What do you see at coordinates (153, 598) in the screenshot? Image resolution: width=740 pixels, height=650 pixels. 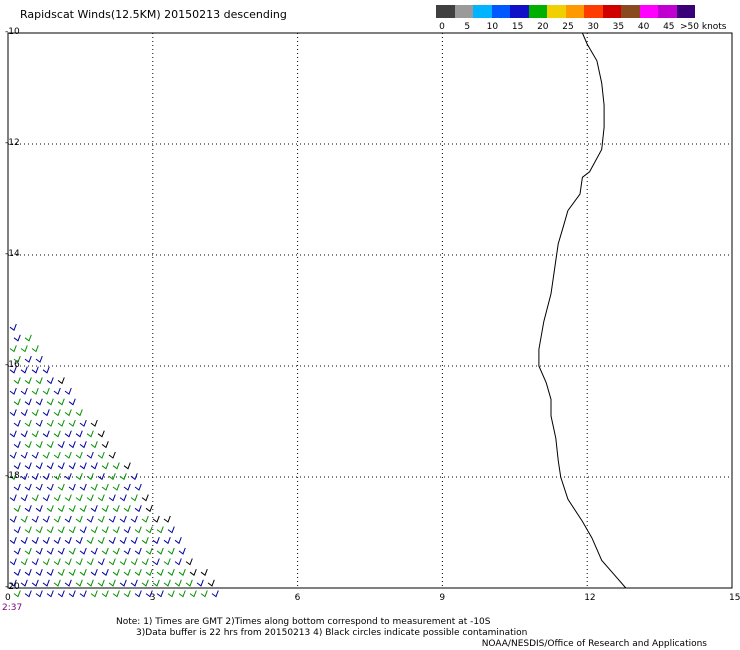 I see `lon-tick-label: 3` at bounding box center [153, 598].